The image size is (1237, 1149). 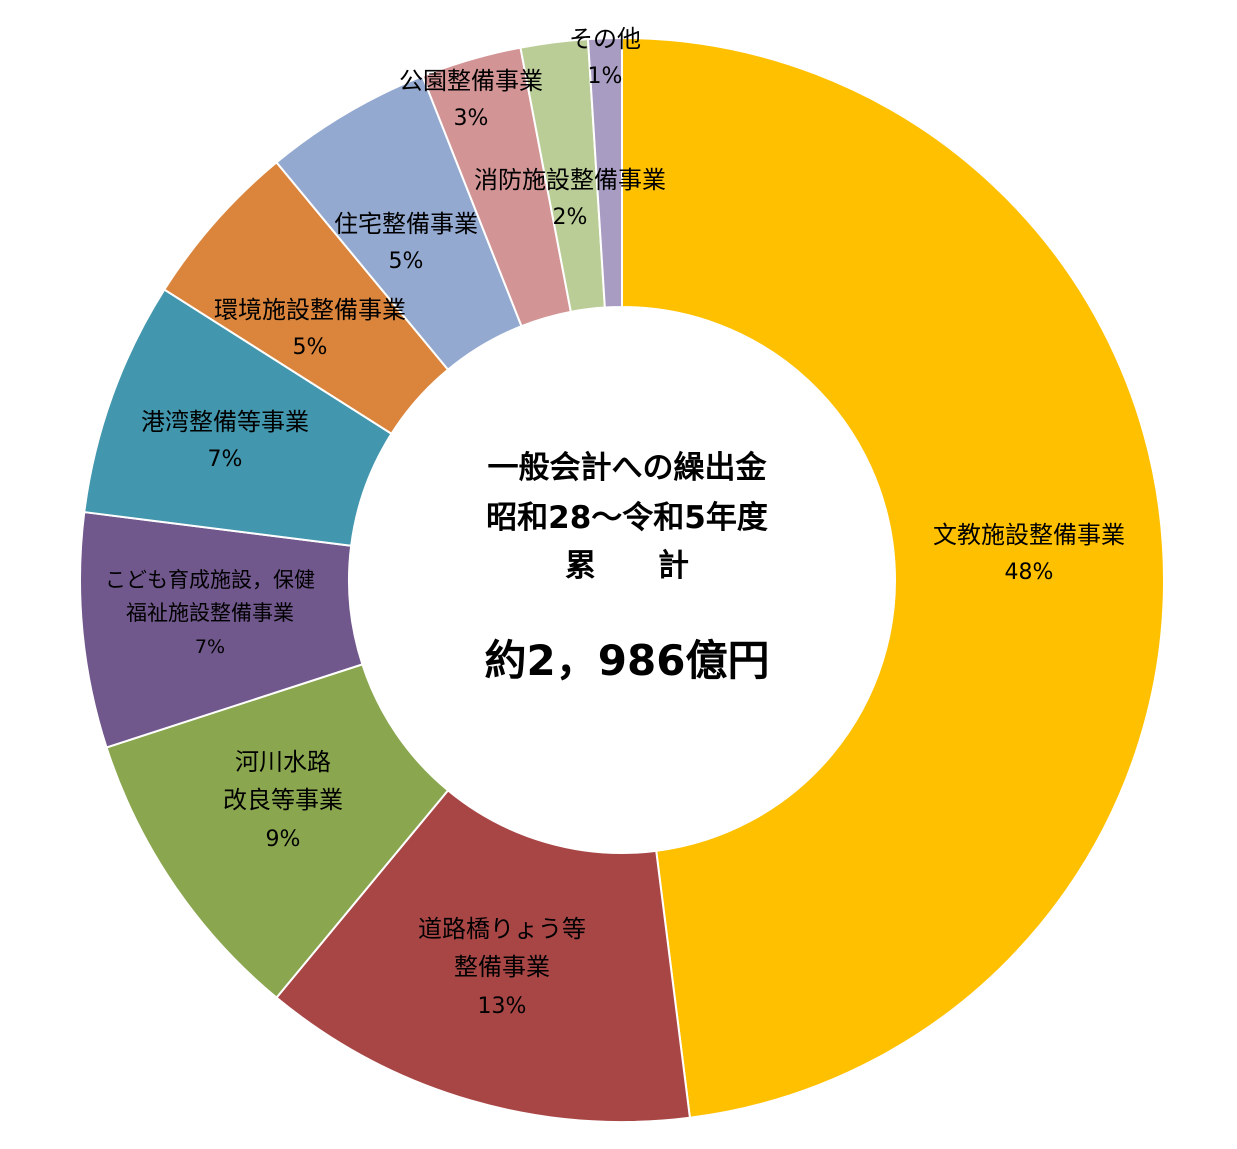 I want to click on slice-value-label: 9%, so click(x=283, y=839).